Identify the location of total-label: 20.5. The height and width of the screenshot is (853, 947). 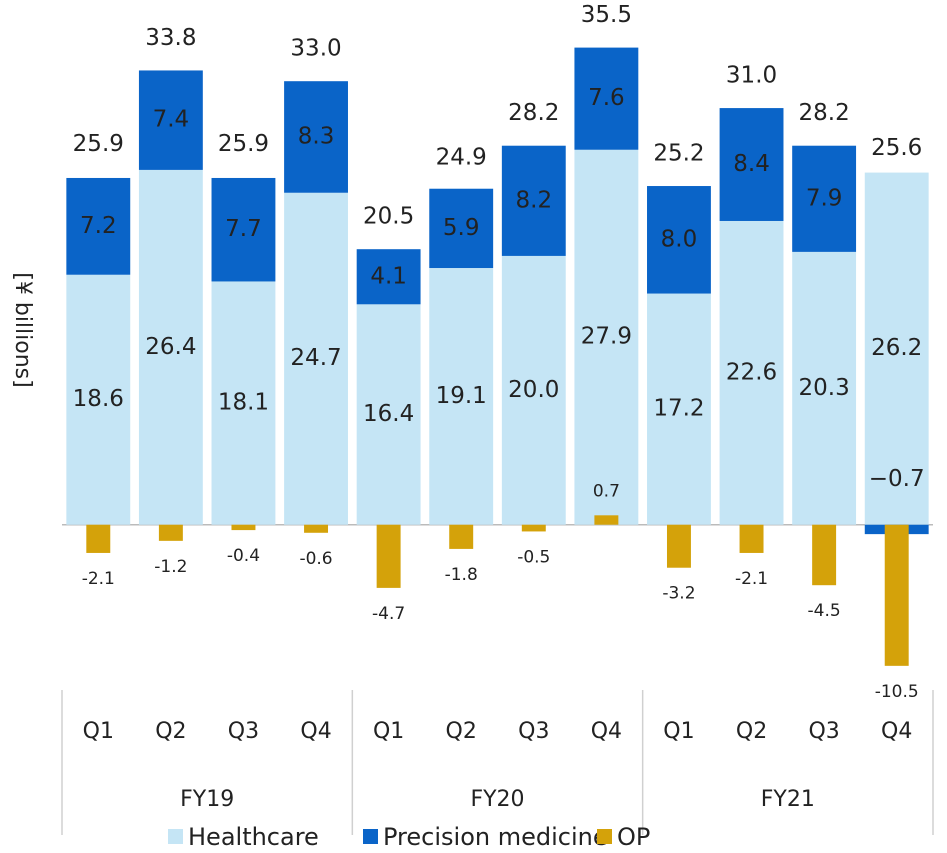
(388, 217).